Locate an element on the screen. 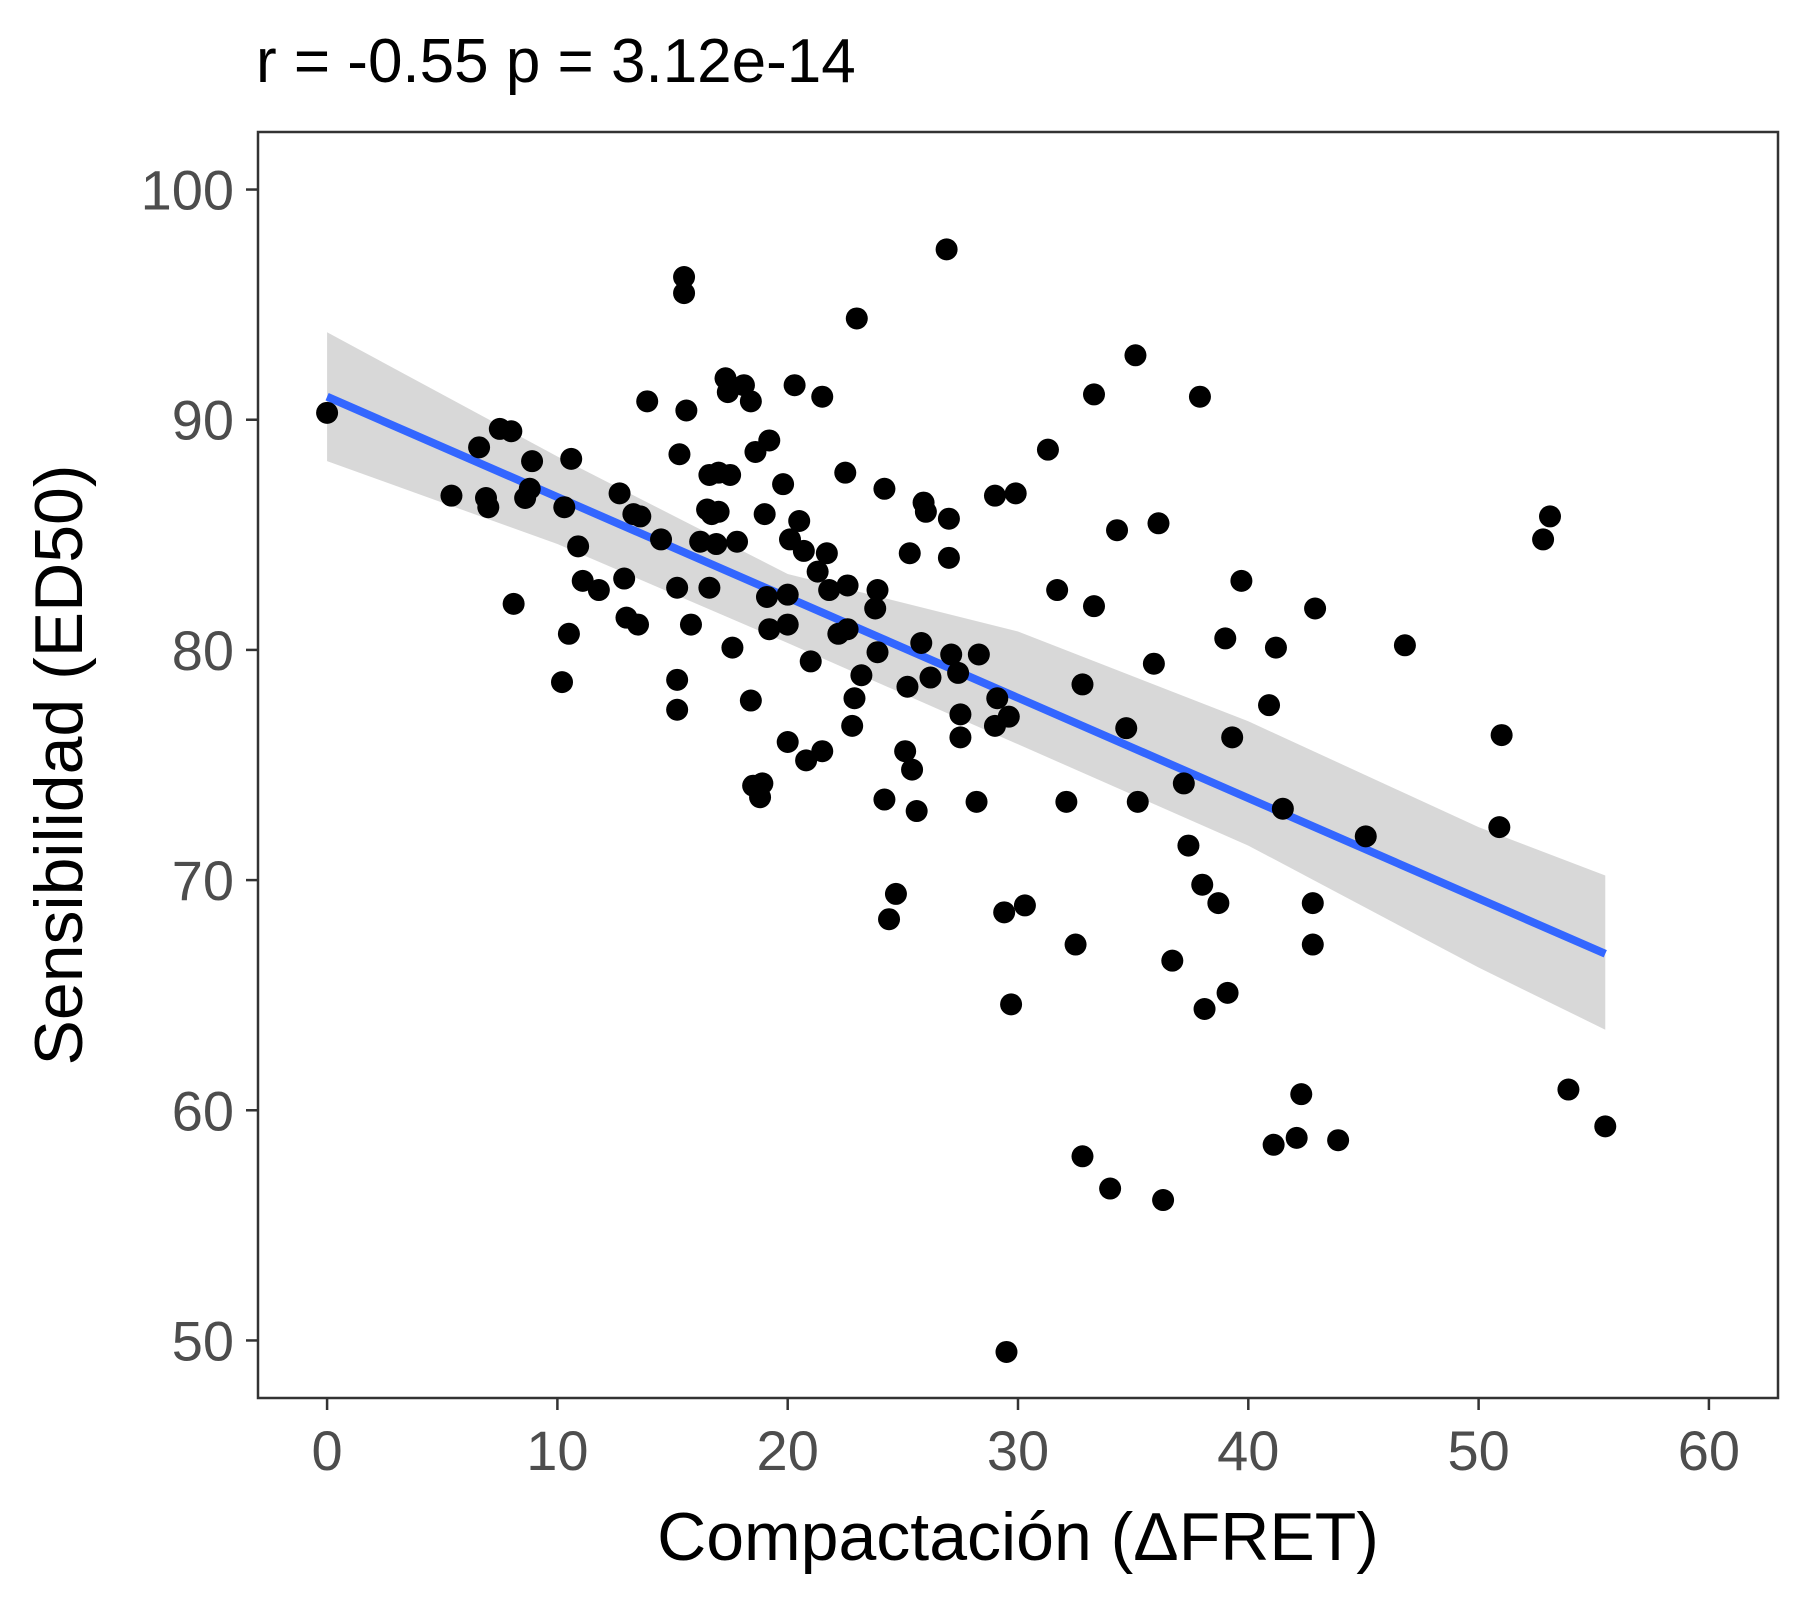  x-tick-label: 10 is located at coordinates (557, 1450).